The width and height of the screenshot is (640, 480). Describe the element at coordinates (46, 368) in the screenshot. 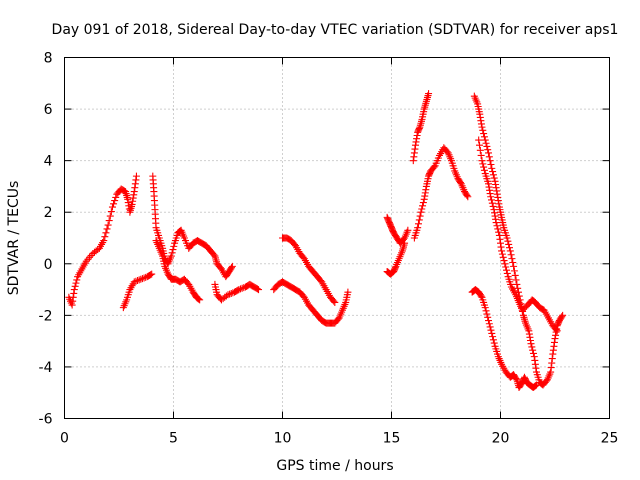

I see `y-tick-label: -4` at that location.